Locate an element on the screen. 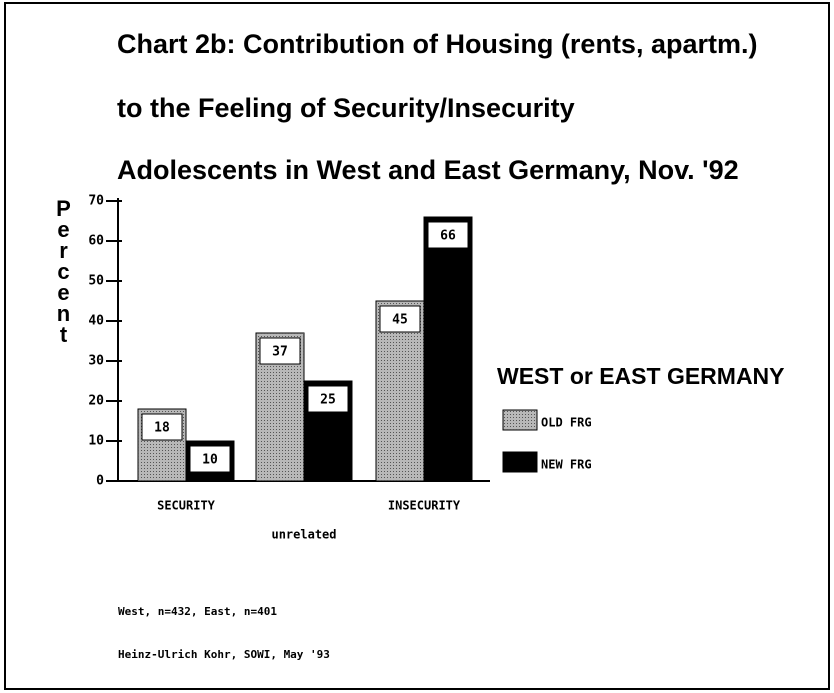 This screenshot has height=693, width=834. bar is located at coordinates (448, 349).